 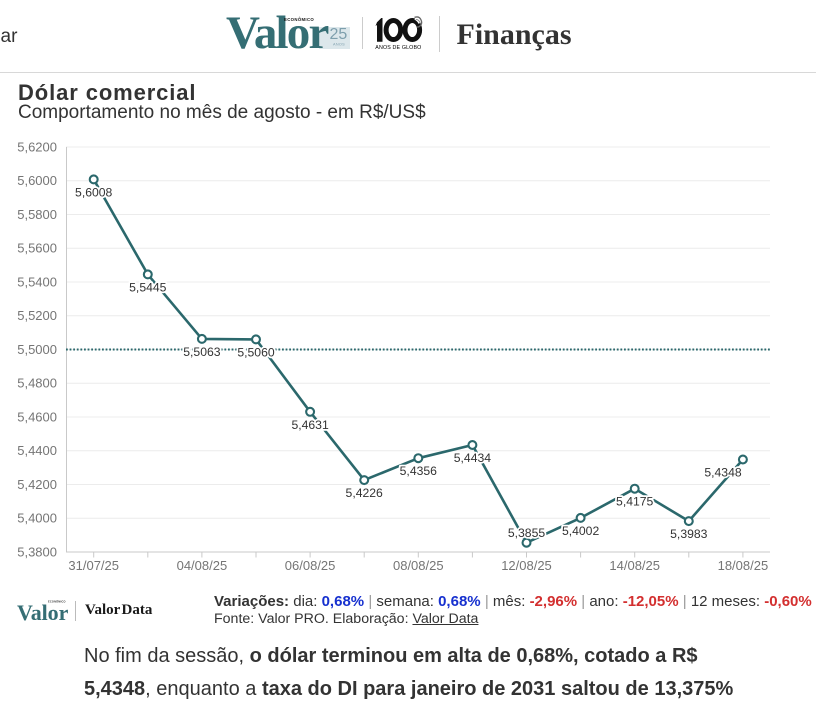 I want to click on svg-text: 5,6008, so click(x=93, y=192).